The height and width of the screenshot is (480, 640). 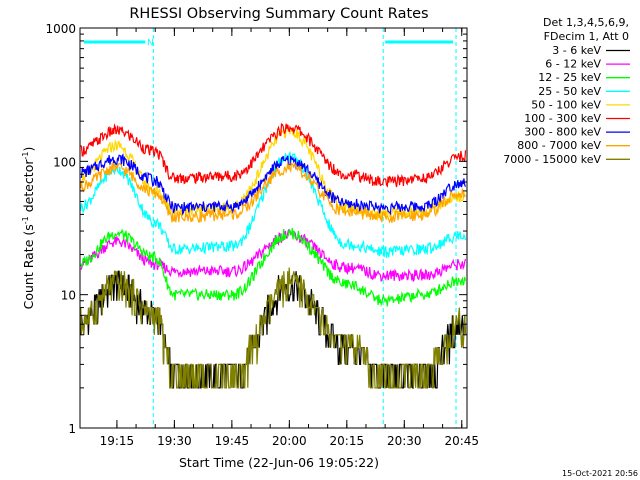 I want to click on y-axis-label-main: Count Rate (s, so click(x=28, y=266).